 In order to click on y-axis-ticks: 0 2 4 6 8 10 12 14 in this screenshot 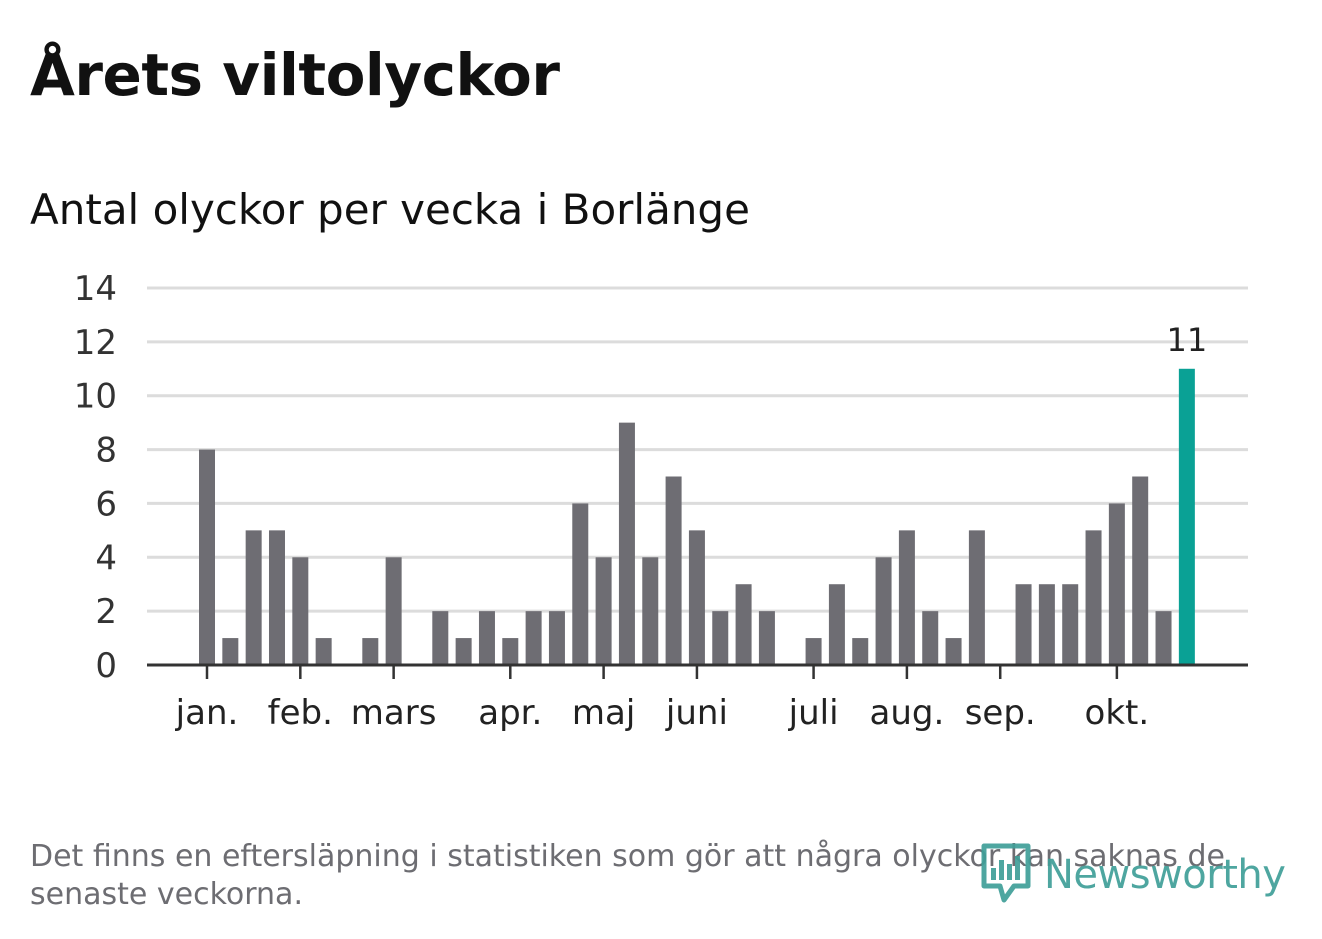, I will do `click(95, 477)`.